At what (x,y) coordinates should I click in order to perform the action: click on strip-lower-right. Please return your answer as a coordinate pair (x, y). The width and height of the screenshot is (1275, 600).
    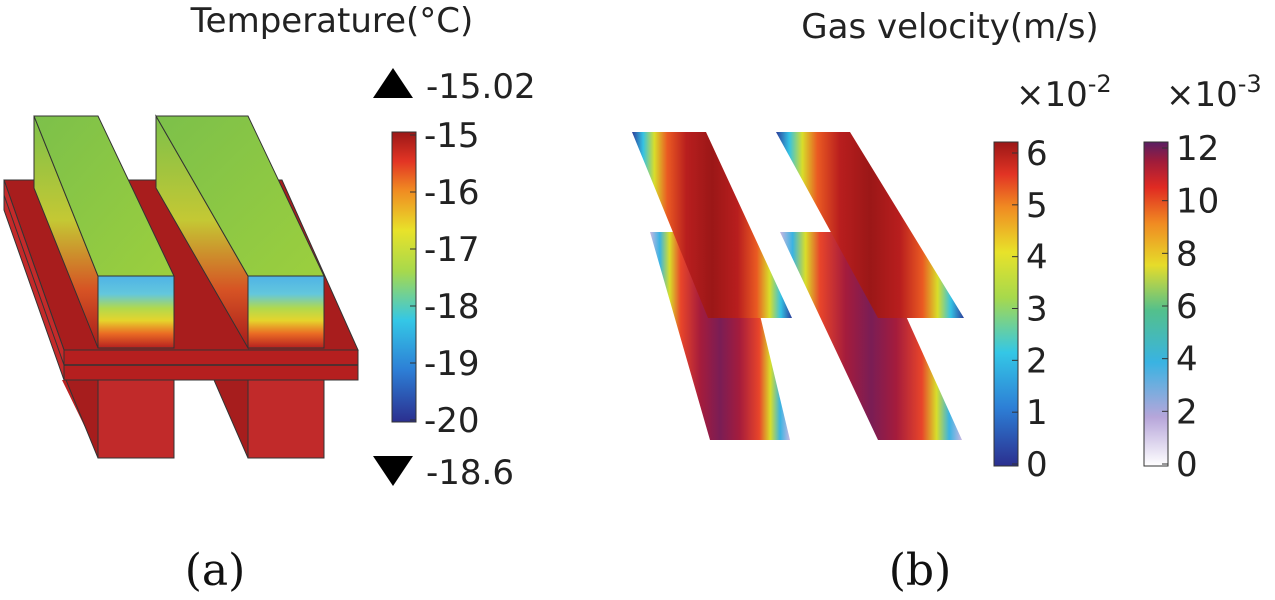
    Looking at the image, I should click on (871, 336).